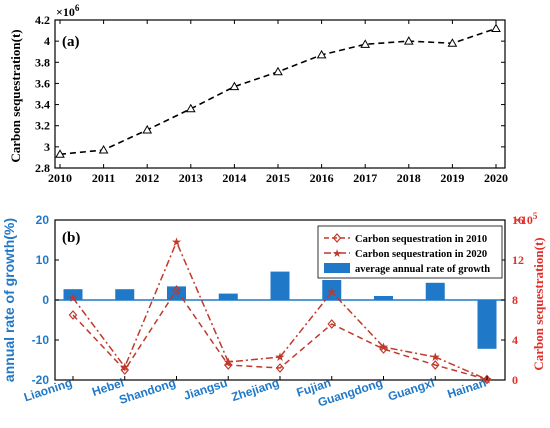 This screenshot has width=550, height=428. I want to click on panel-a-xtick-label: 2020, so click(496, 178).